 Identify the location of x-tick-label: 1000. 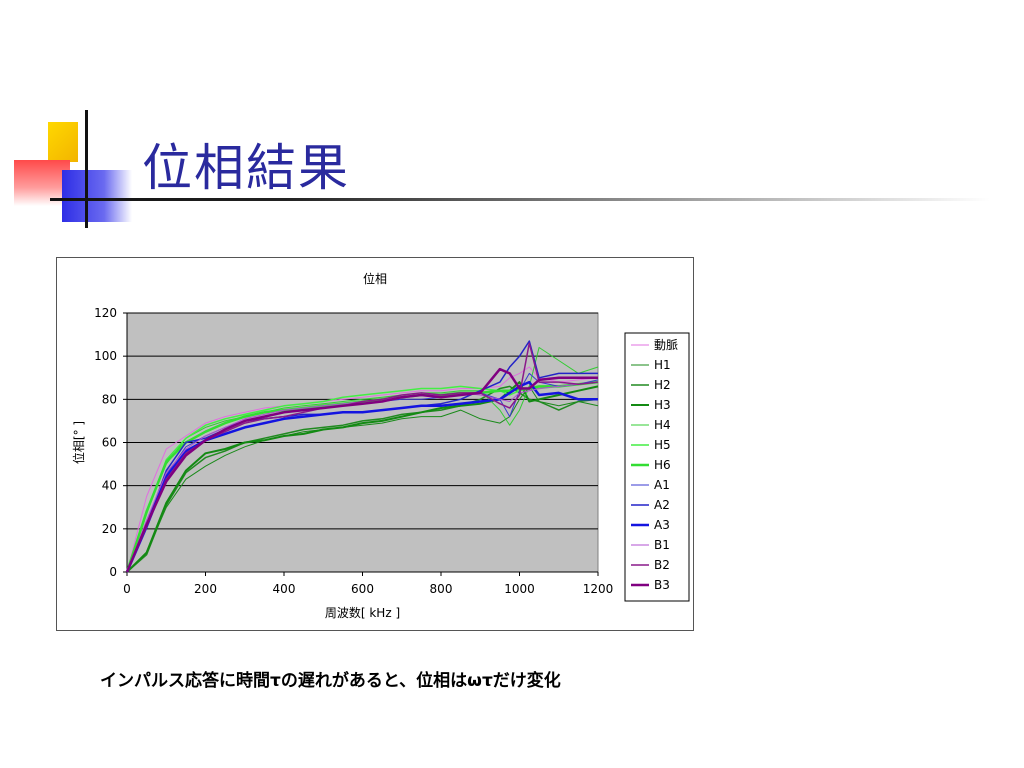
(519, 589).